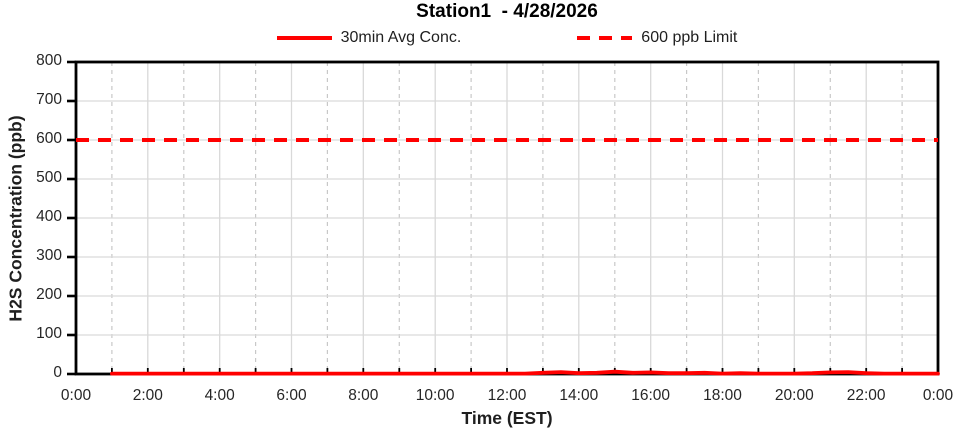 Image resolution: width=957 pixels, height=439 pixels. What do you see at coordinates (49, 177) in the screenshot?
I see `y-tick-label: 500` at bounding box center [49, 177].